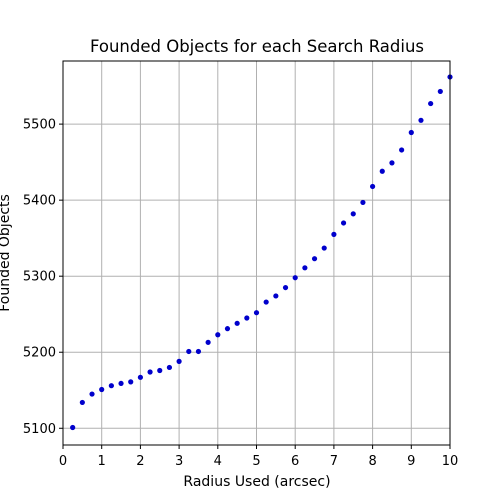  Describe the element at coordinates (39, 201) in the screenshot. I see `y-tick-label: 5400` at that location.